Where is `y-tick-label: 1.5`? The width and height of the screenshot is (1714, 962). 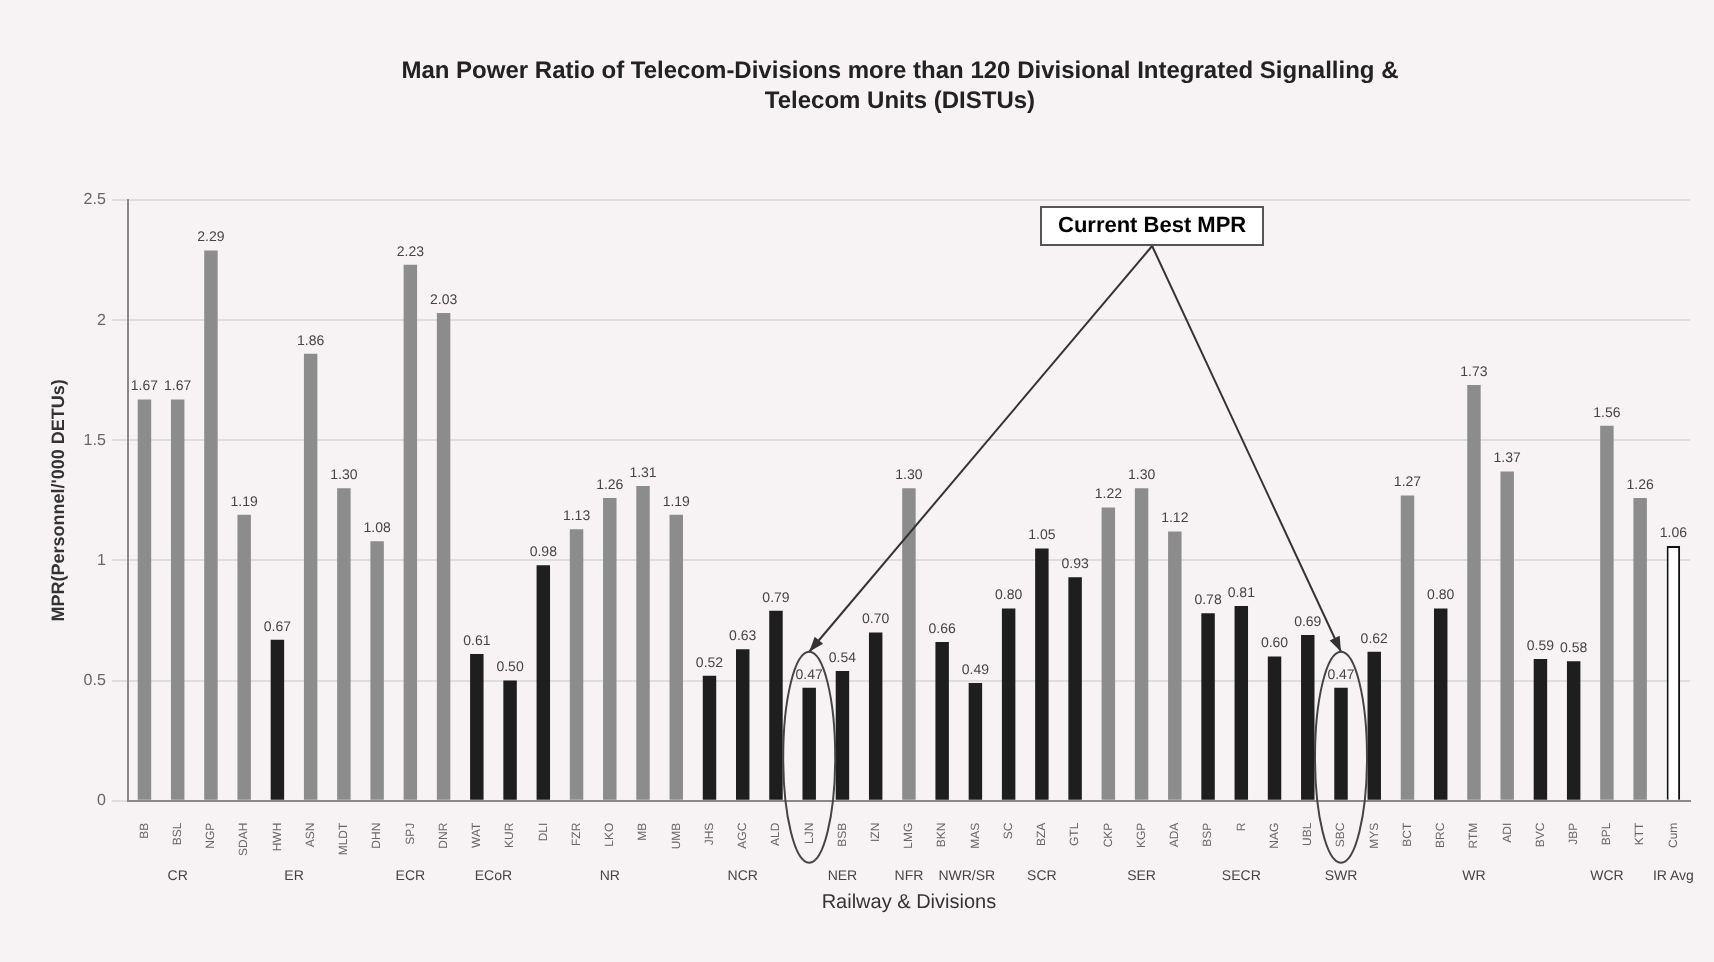
y-tick-label: 1.5 is located at coordinates (95, 439).